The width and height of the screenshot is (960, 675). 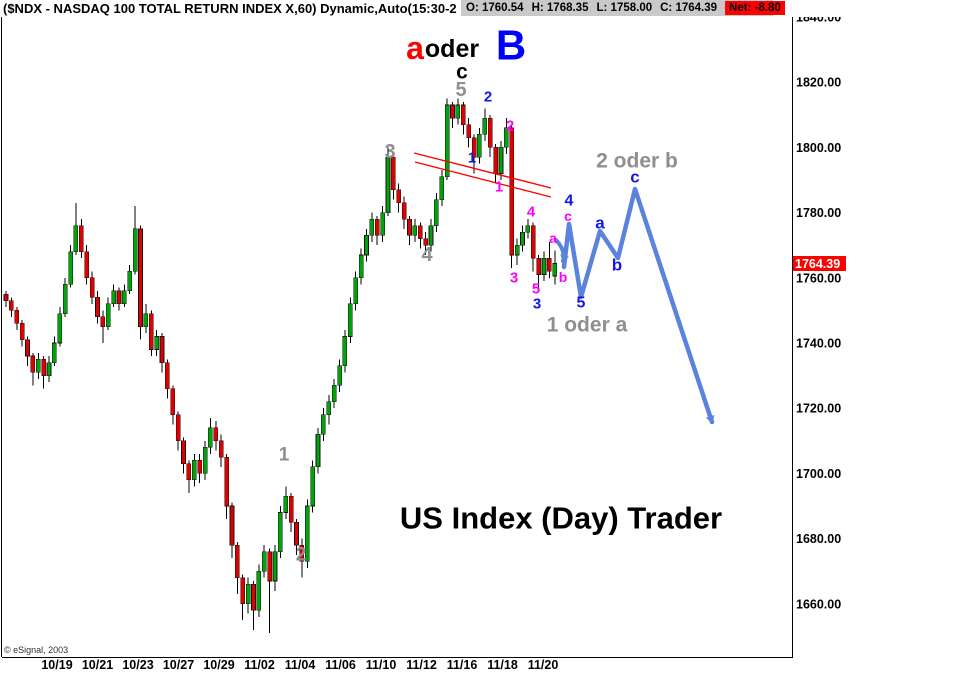 I want to click on x-axis-date-label: 10/23, so click(x=137, y=665).